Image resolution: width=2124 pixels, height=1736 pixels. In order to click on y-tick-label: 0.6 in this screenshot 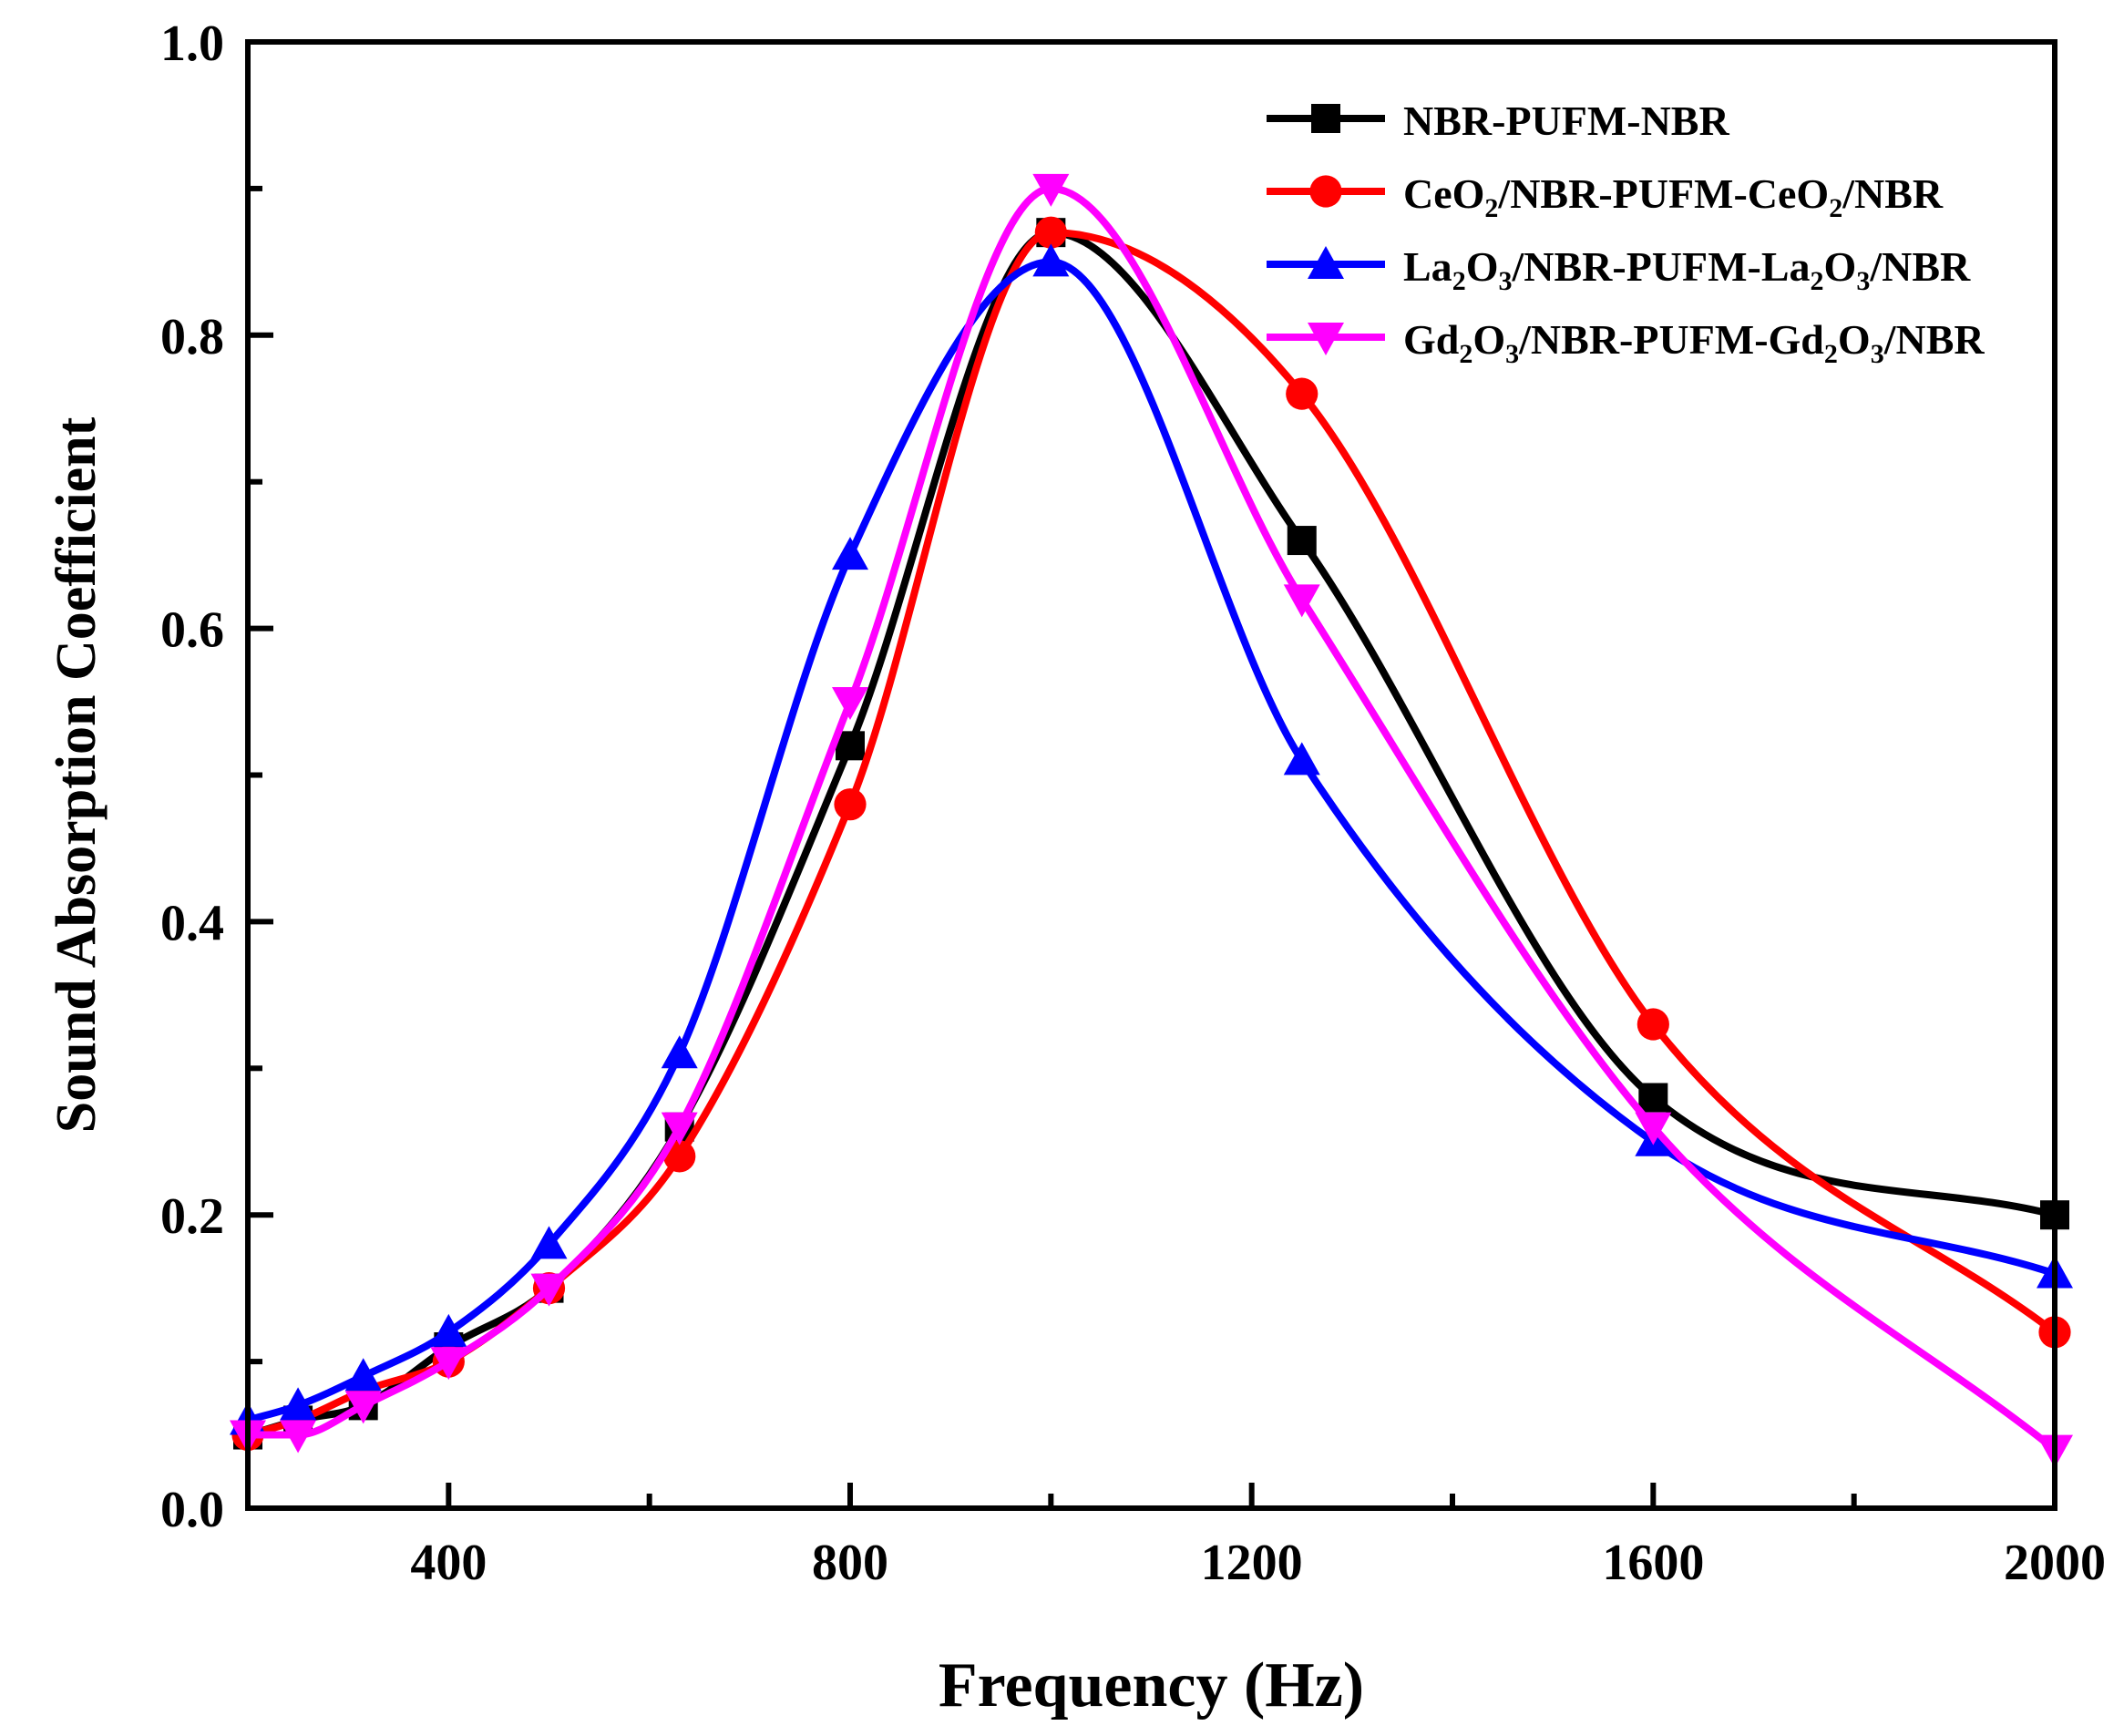, I will do `click(192, 630)`.